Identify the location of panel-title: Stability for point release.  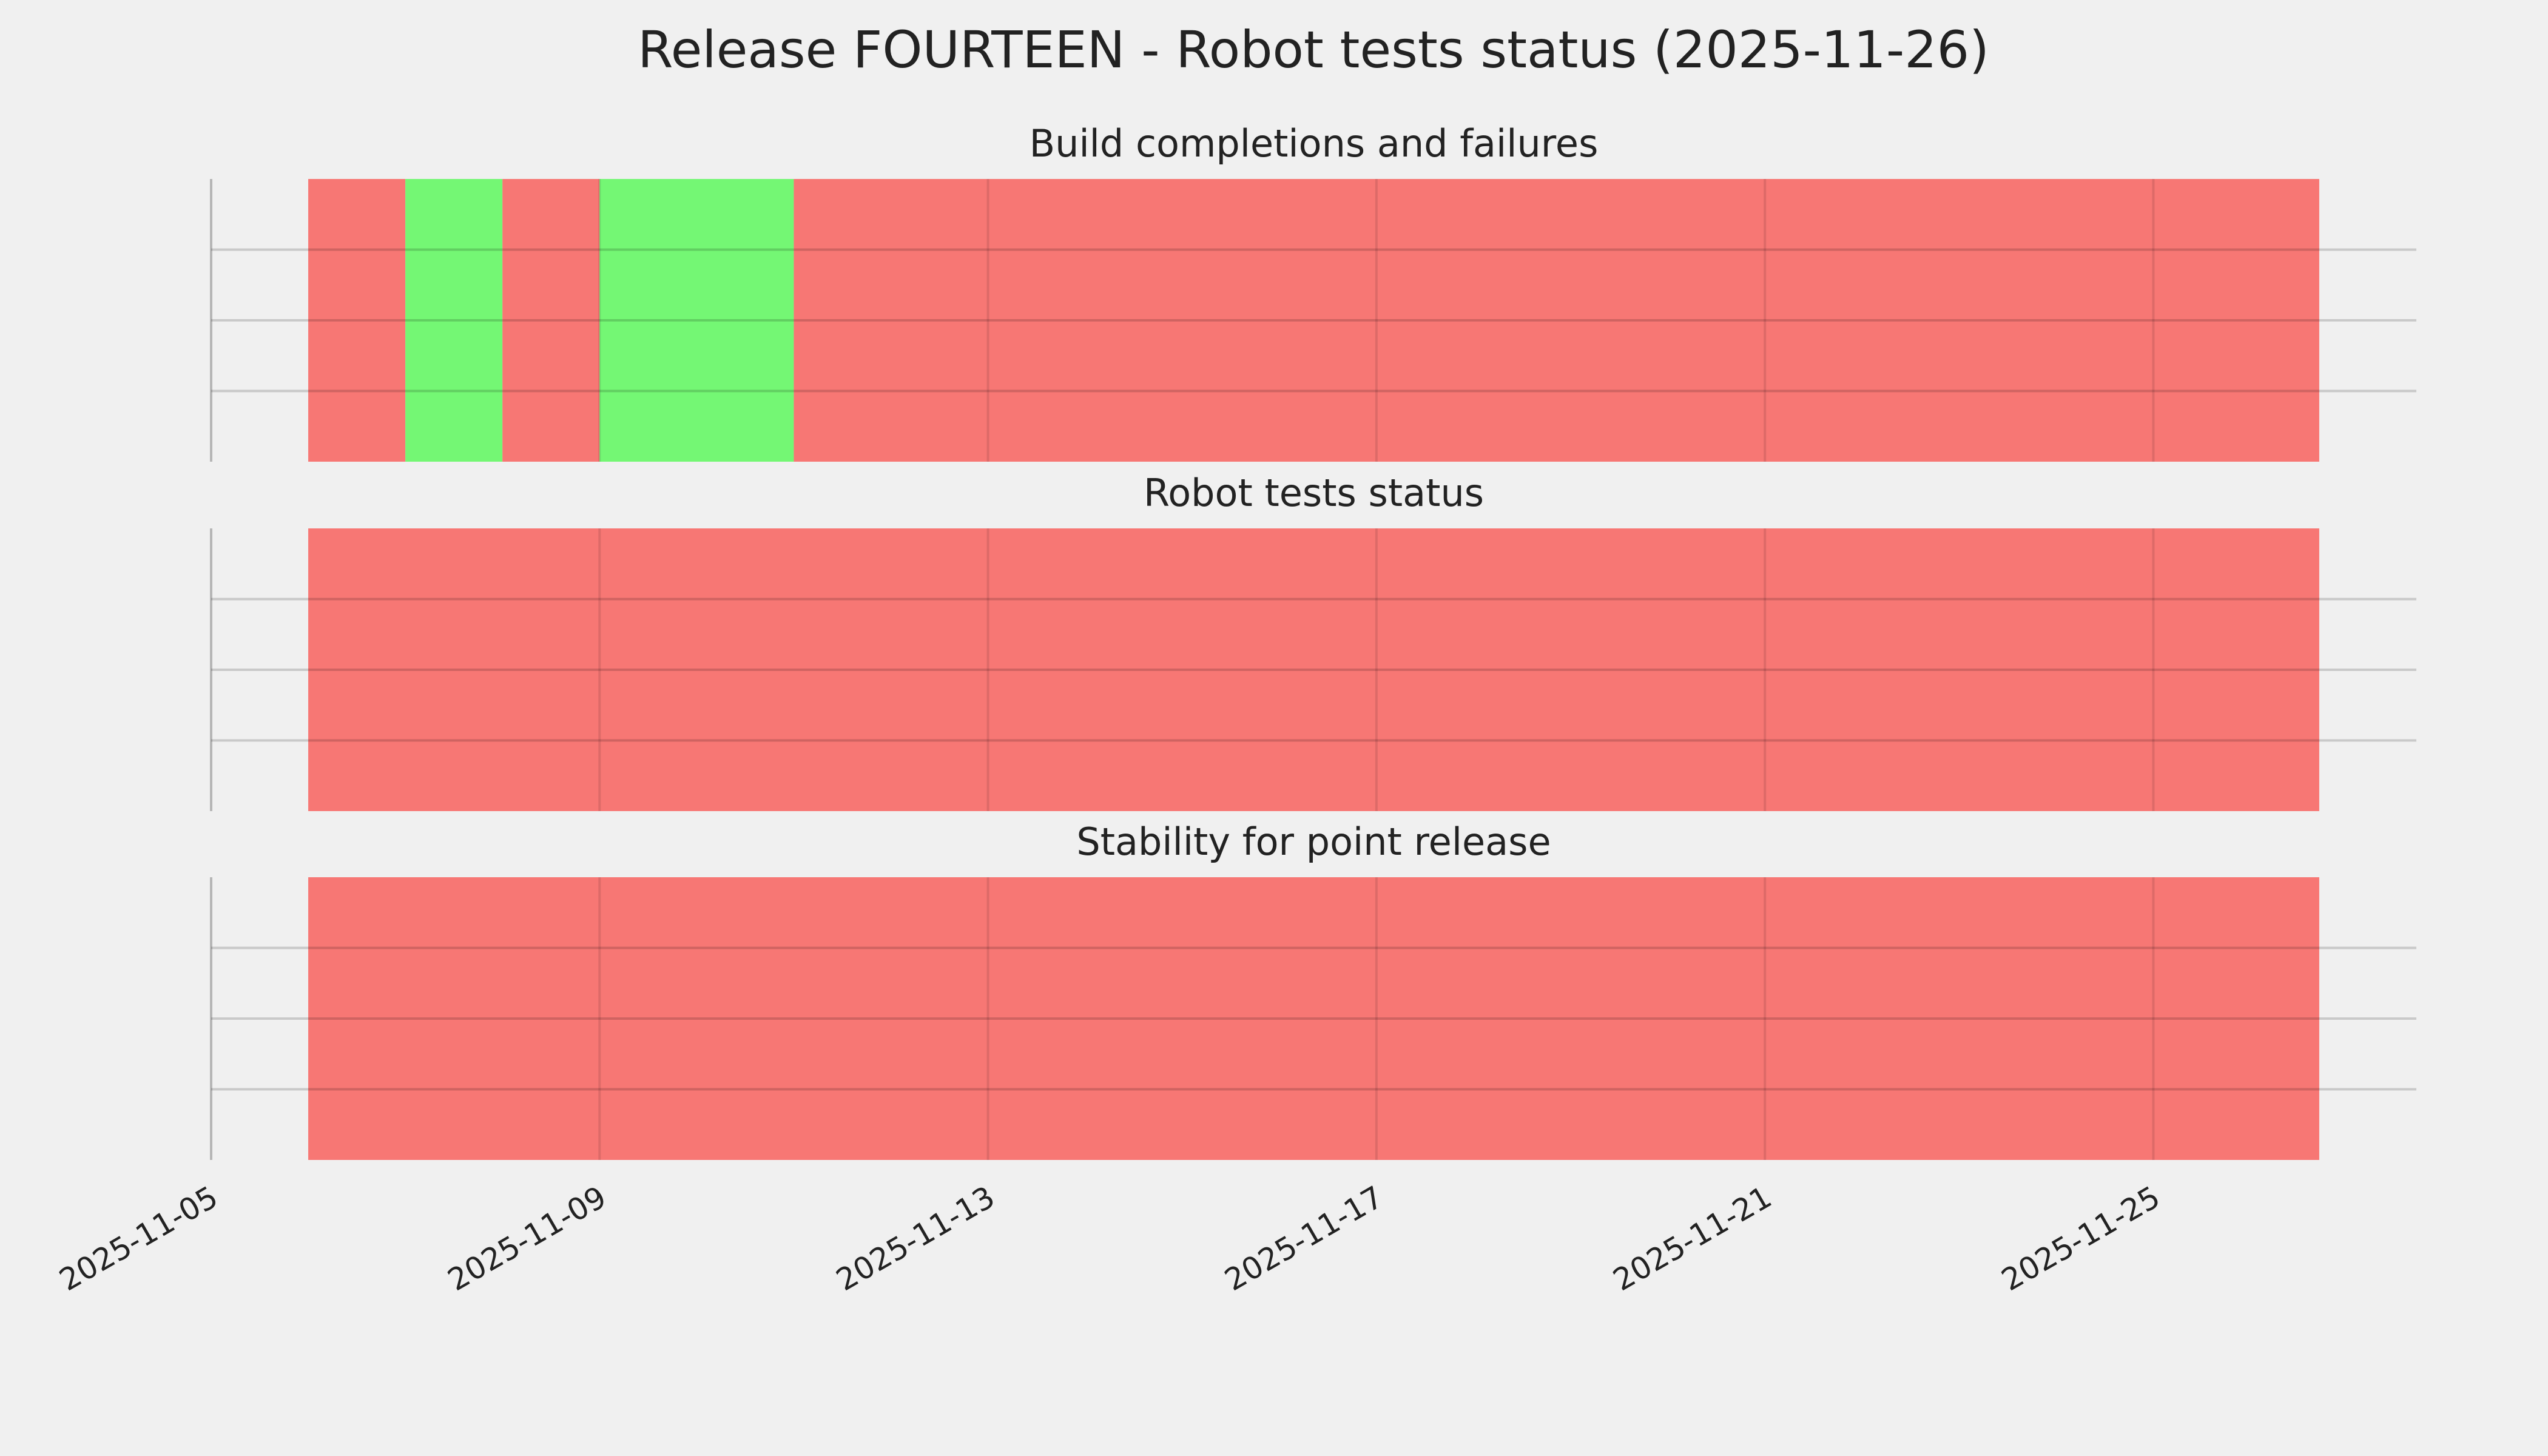
(1313, 842).